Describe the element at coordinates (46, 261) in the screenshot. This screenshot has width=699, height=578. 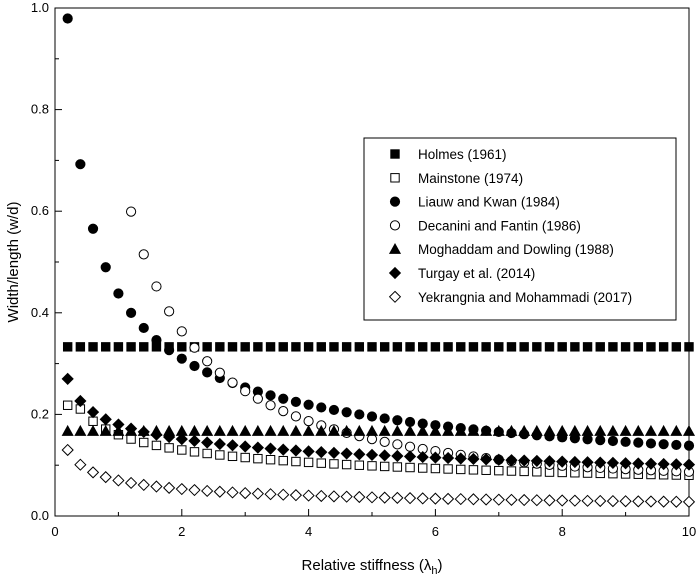
I see `y-axis: 0.0 0.2 0.4 0.6 0.8 1.0` at that location.